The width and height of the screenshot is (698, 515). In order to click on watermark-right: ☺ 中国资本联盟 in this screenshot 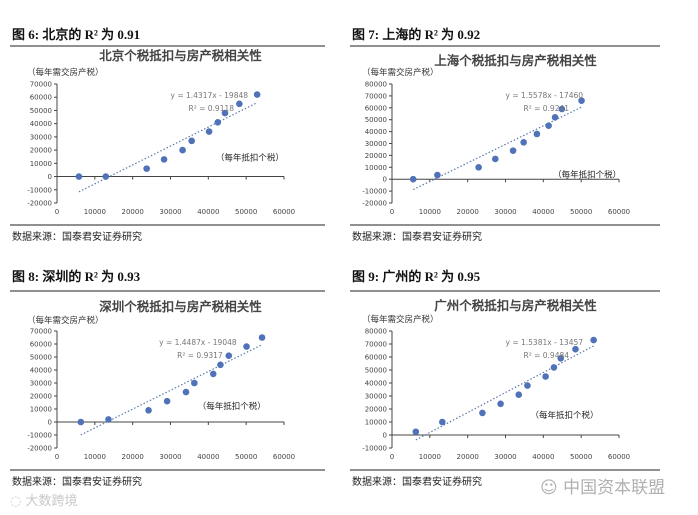, I will do `click(603, 488)`.